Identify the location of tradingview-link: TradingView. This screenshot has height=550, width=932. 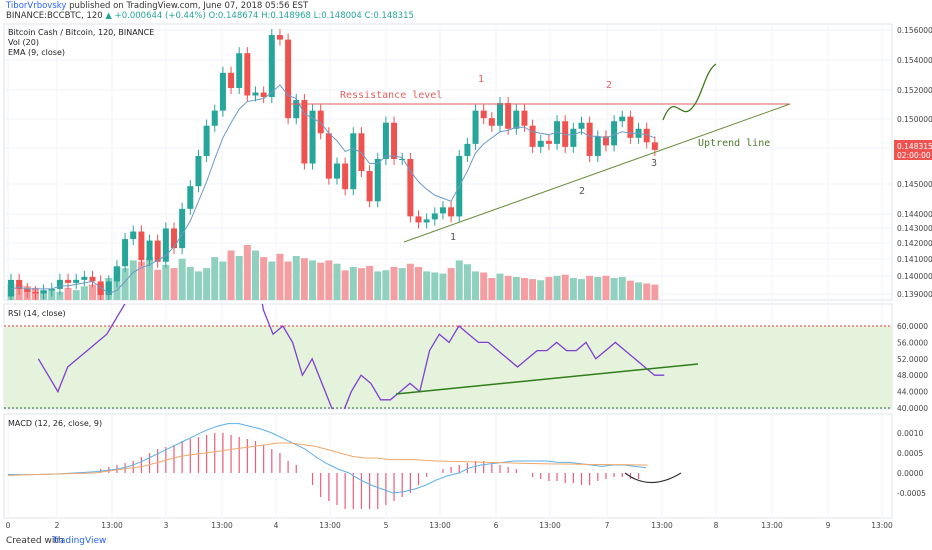
(79, 541).